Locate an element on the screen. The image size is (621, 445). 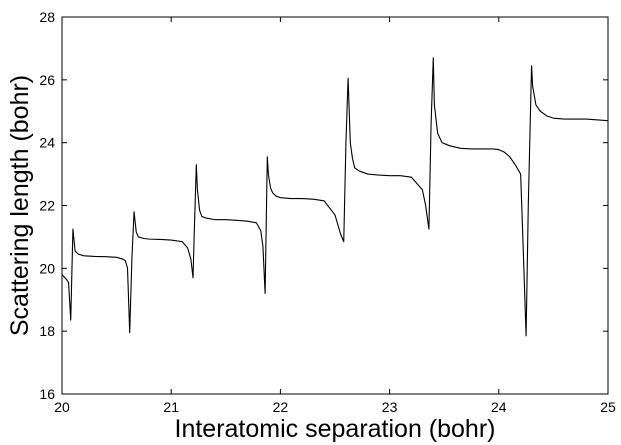
x-axis-label: Interatomic separation (bohr) is located at coordinates (335, 429).